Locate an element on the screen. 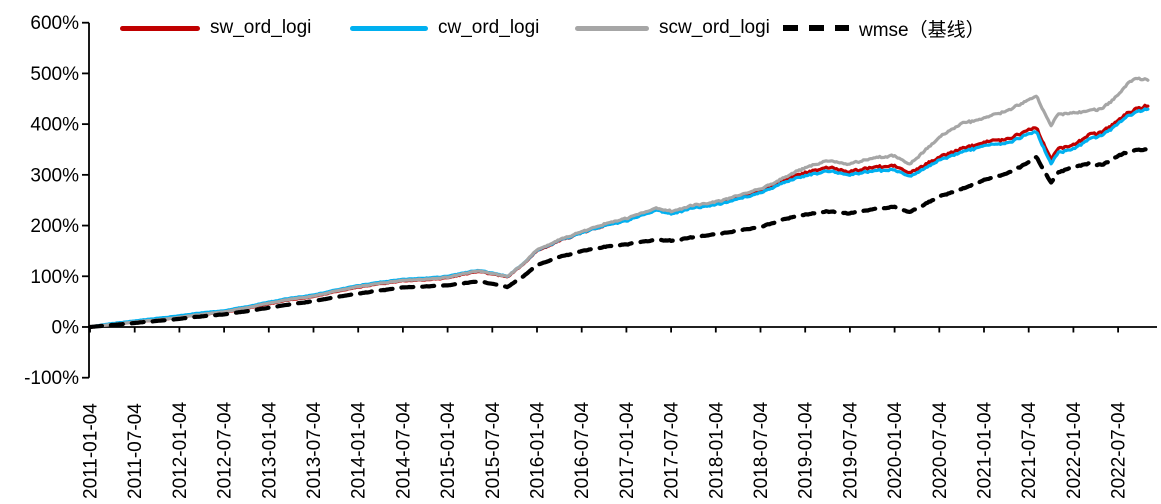 The height and width of the screenshot is (504, 1161). x-tick-label: 2011-07-04 is located at coordinates (135, 451).